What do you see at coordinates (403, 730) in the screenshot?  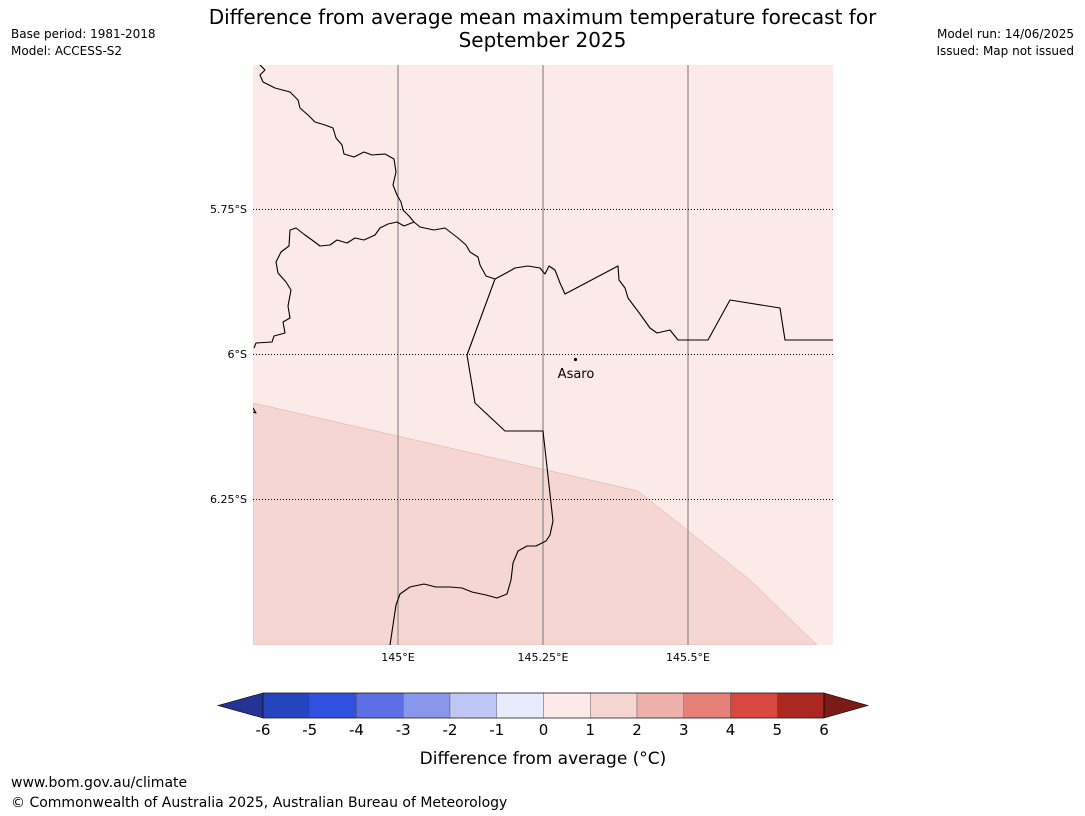 I see `colorbar-tick-label: -3` at bounding box center [403, 730].